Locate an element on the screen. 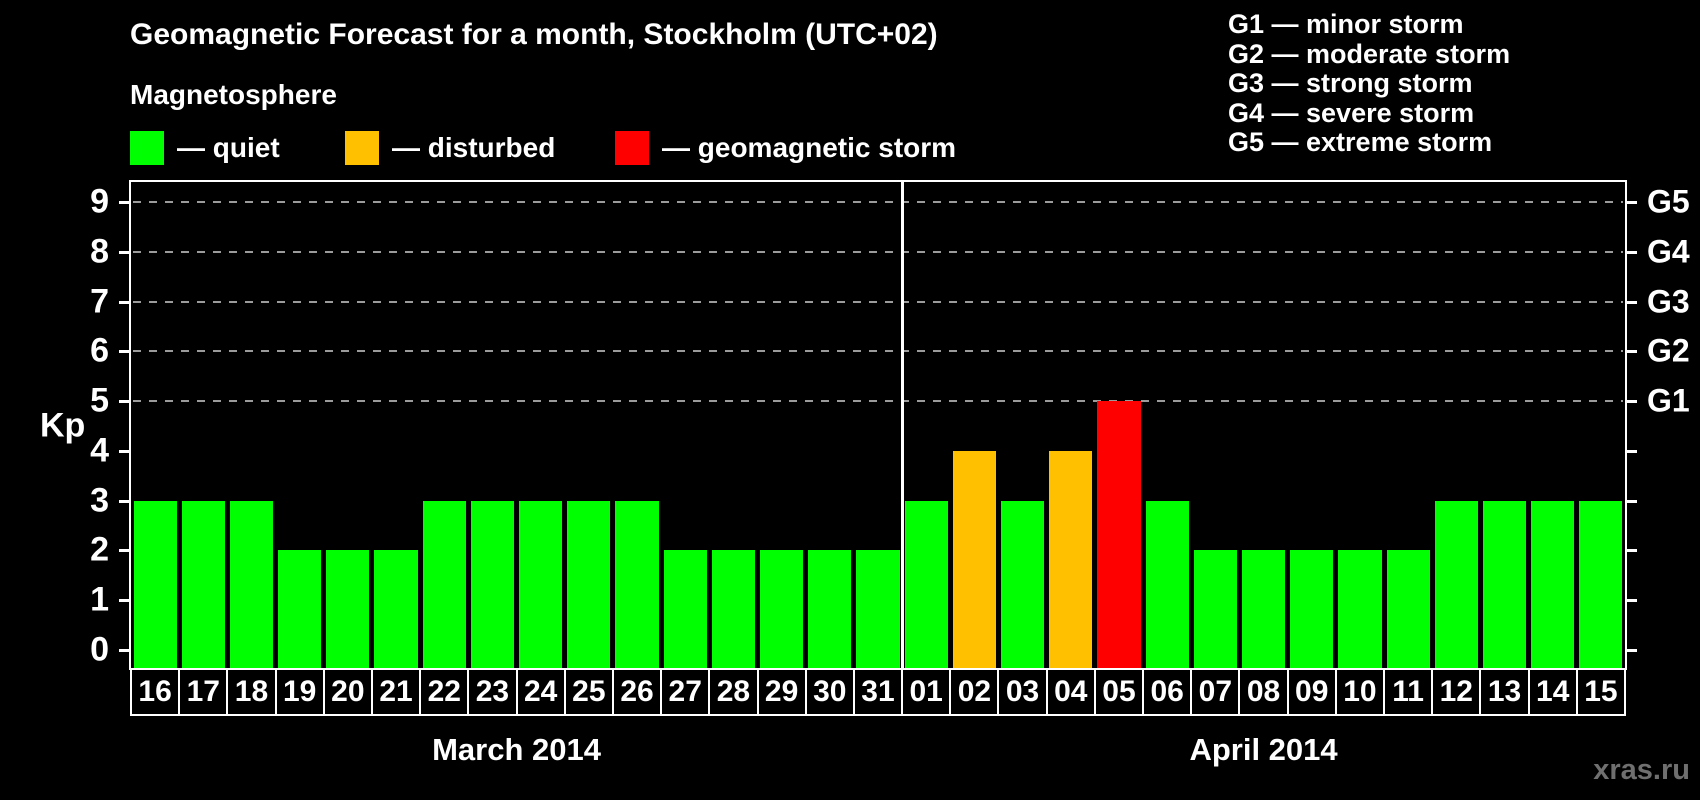  day-cell-april-13: 13 is located at coordinates (1504, 692).